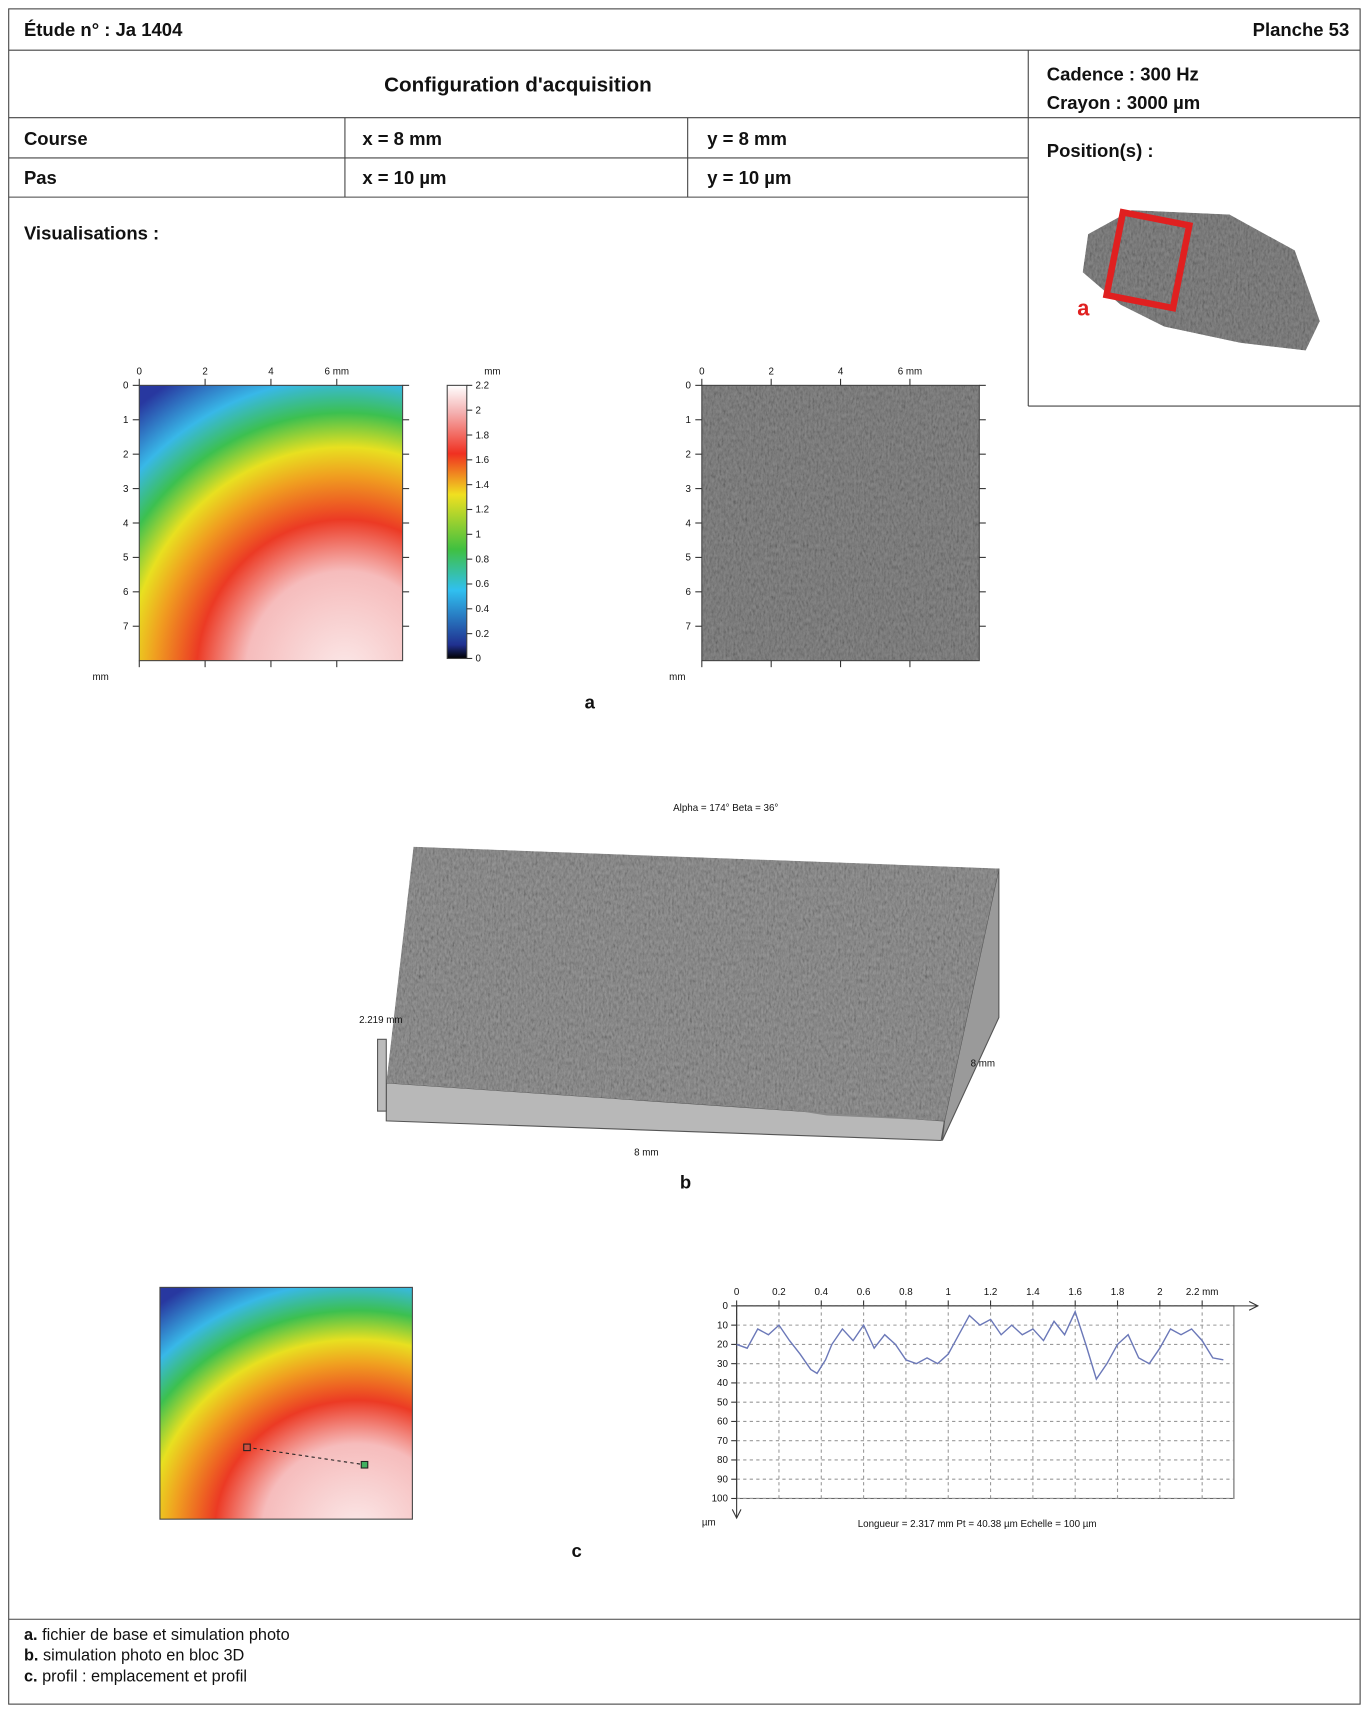 The image size is (1371, 1713). Describe the element at coordinates (143, 1656) in the screenshot. I see `caption-text: simulation photo en bloc 3D` at that location.